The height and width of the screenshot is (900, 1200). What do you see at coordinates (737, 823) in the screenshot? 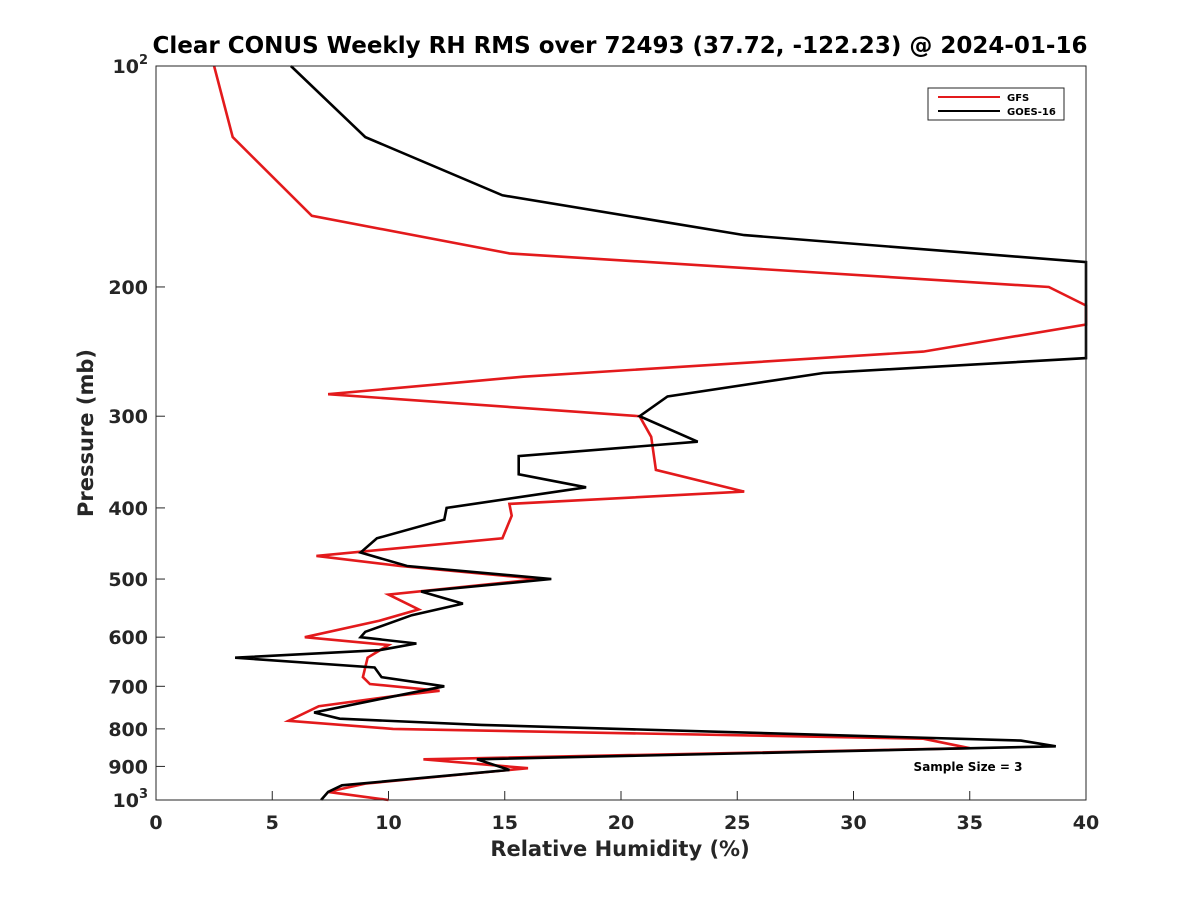
I see `x-tick-label: 25` at bounding box center [737, 823].